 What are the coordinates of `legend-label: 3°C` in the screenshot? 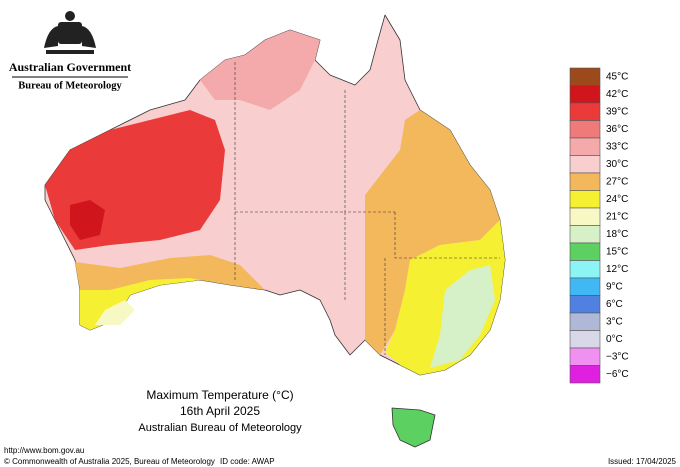 It's located at (614, 321).